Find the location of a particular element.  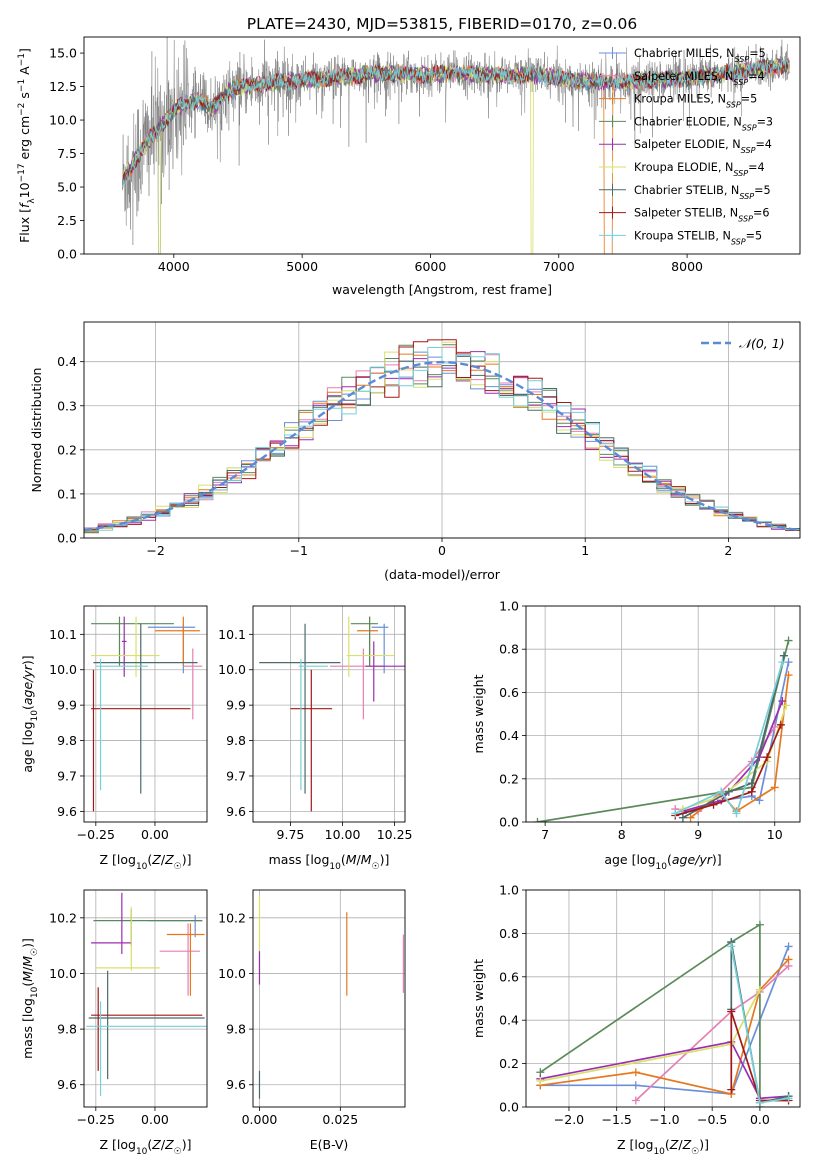

y-tick-label: 10.1 is located at coordinates (232, 634).